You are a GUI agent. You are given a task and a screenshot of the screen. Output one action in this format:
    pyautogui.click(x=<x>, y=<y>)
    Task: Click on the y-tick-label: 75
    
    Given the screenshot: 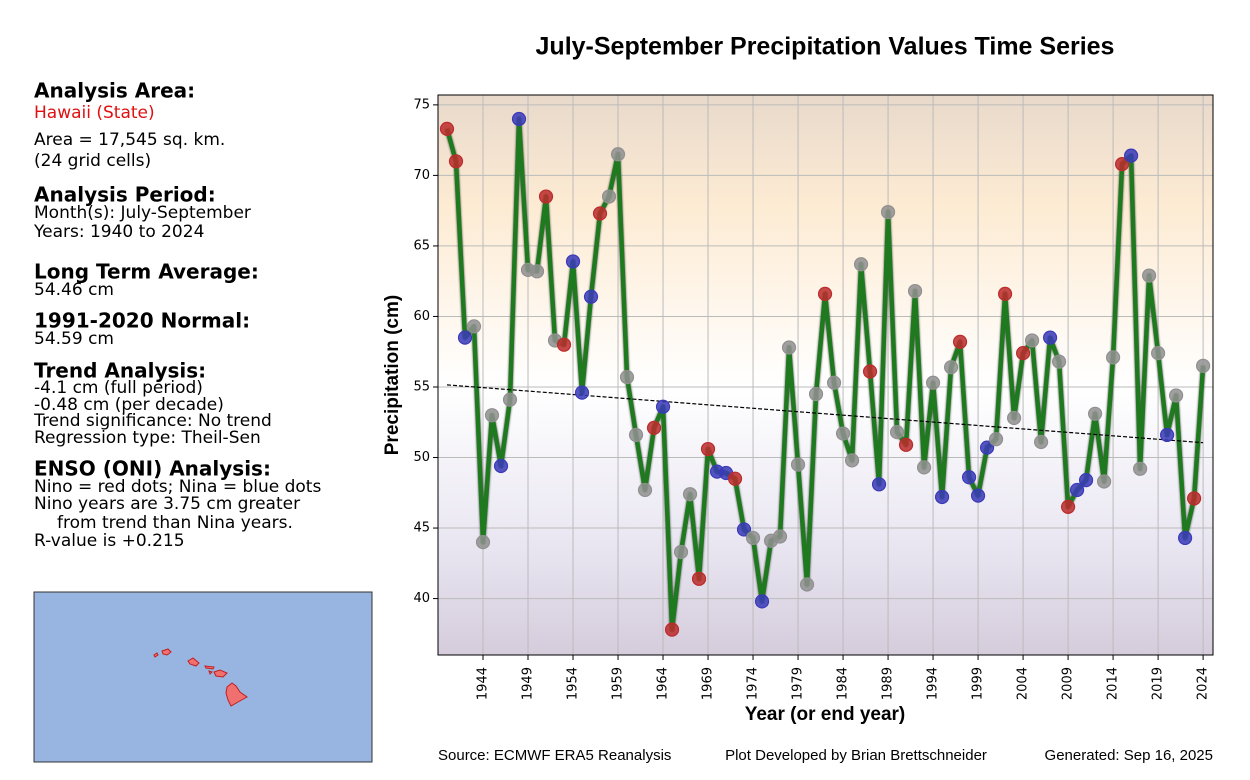 What is the action you would take?
    pyautogui.click(x=421, y=104)
    